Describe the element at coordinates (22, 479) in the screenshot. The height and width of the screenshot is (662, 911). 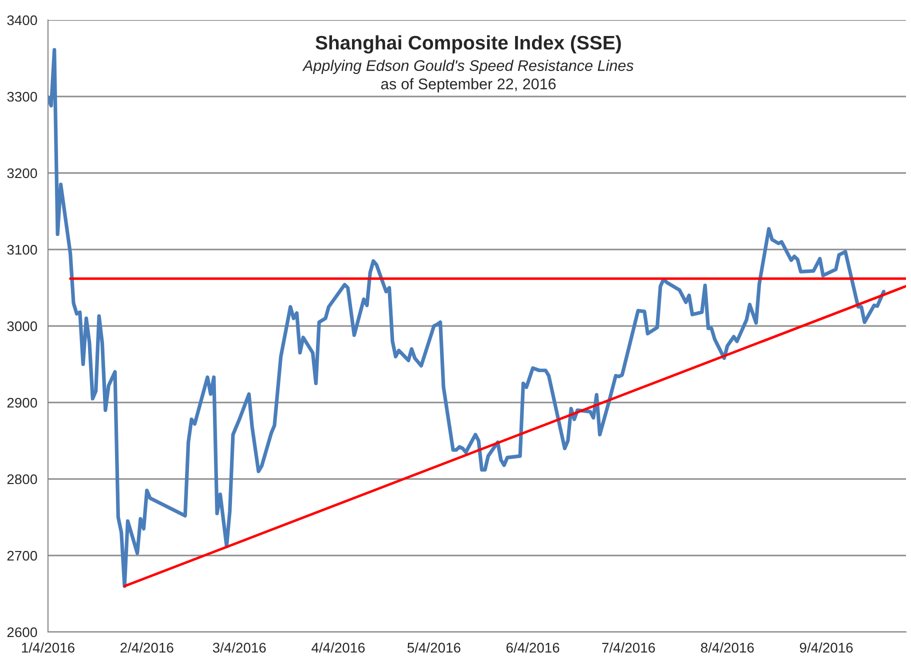
I see `y-tick-label: 2800` at that location.